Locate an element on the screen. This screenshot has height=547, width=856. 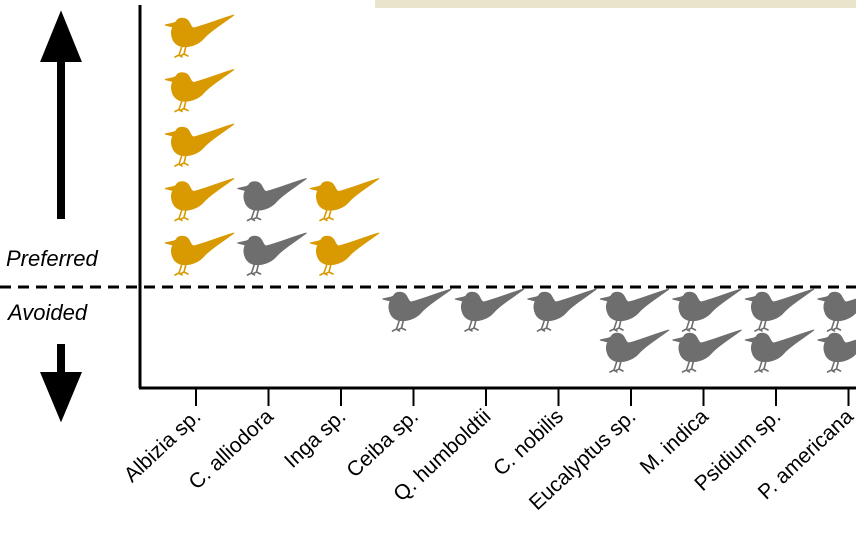
x-tick-label: Inga sp. is located at coordinates (315, 439).